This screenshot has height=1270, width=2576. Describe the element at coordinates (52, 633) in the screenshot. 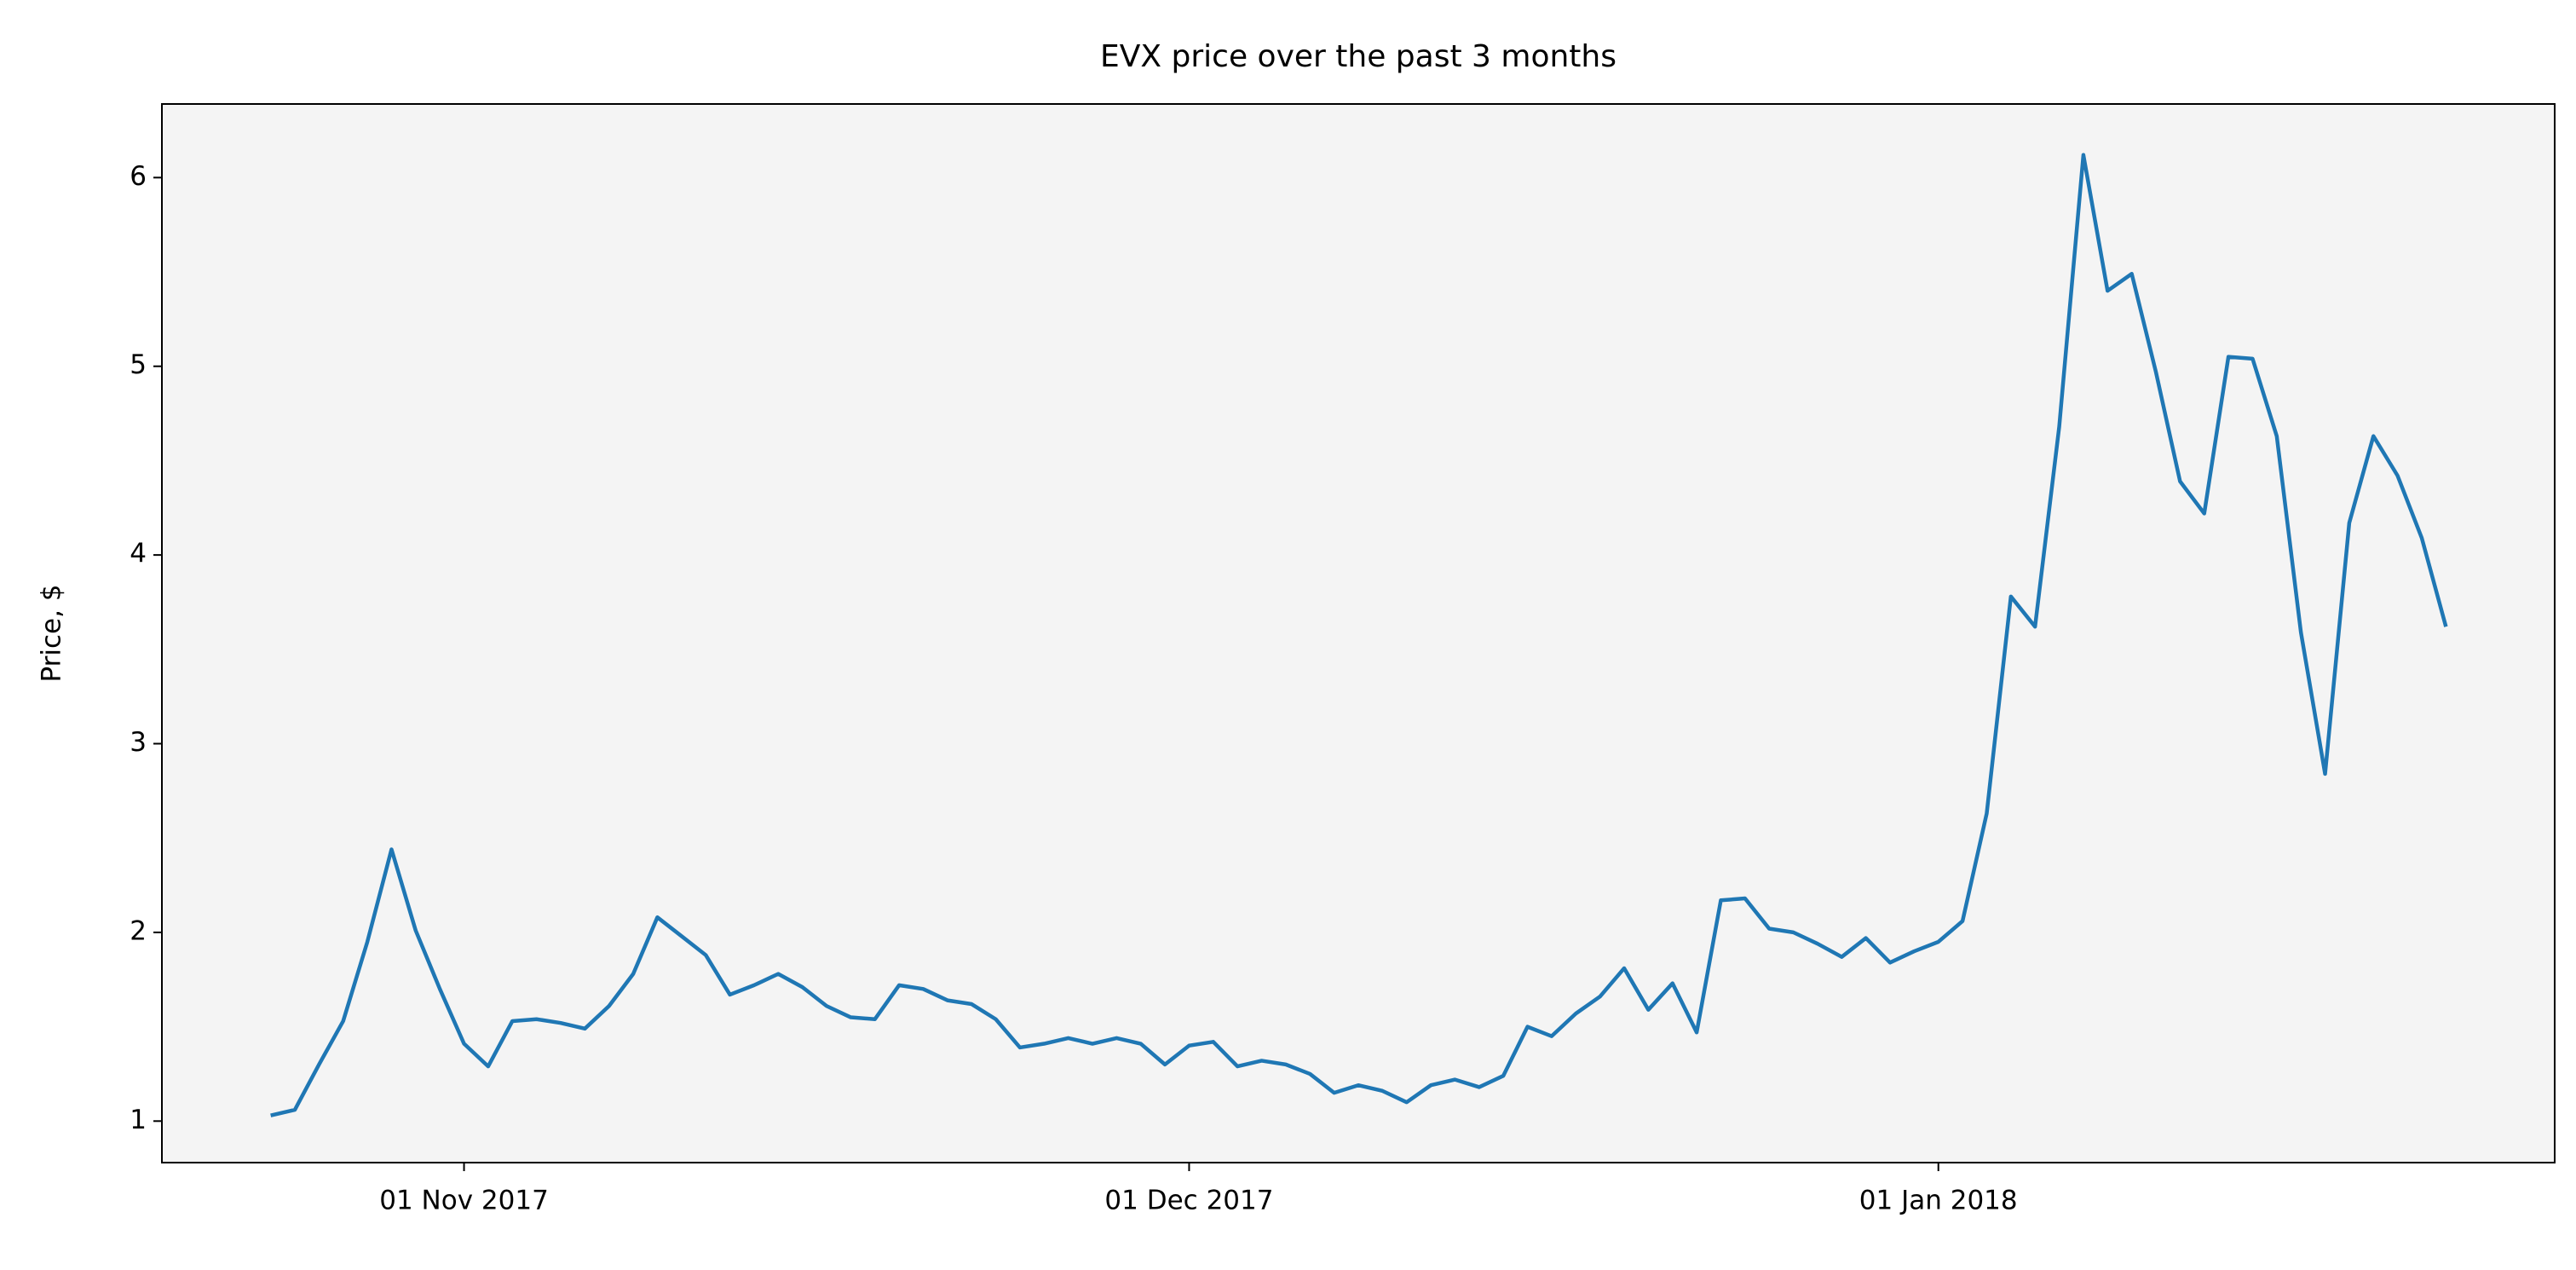

I see `y-axis-label: Price, $` at that location.